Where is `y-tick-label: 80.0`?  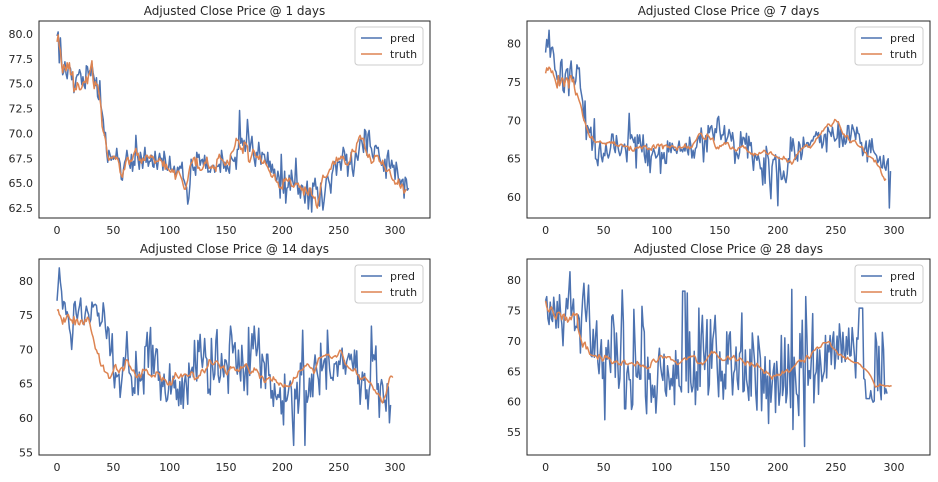 y-tick-label: 80.0 is located at coordinates (21, 34).